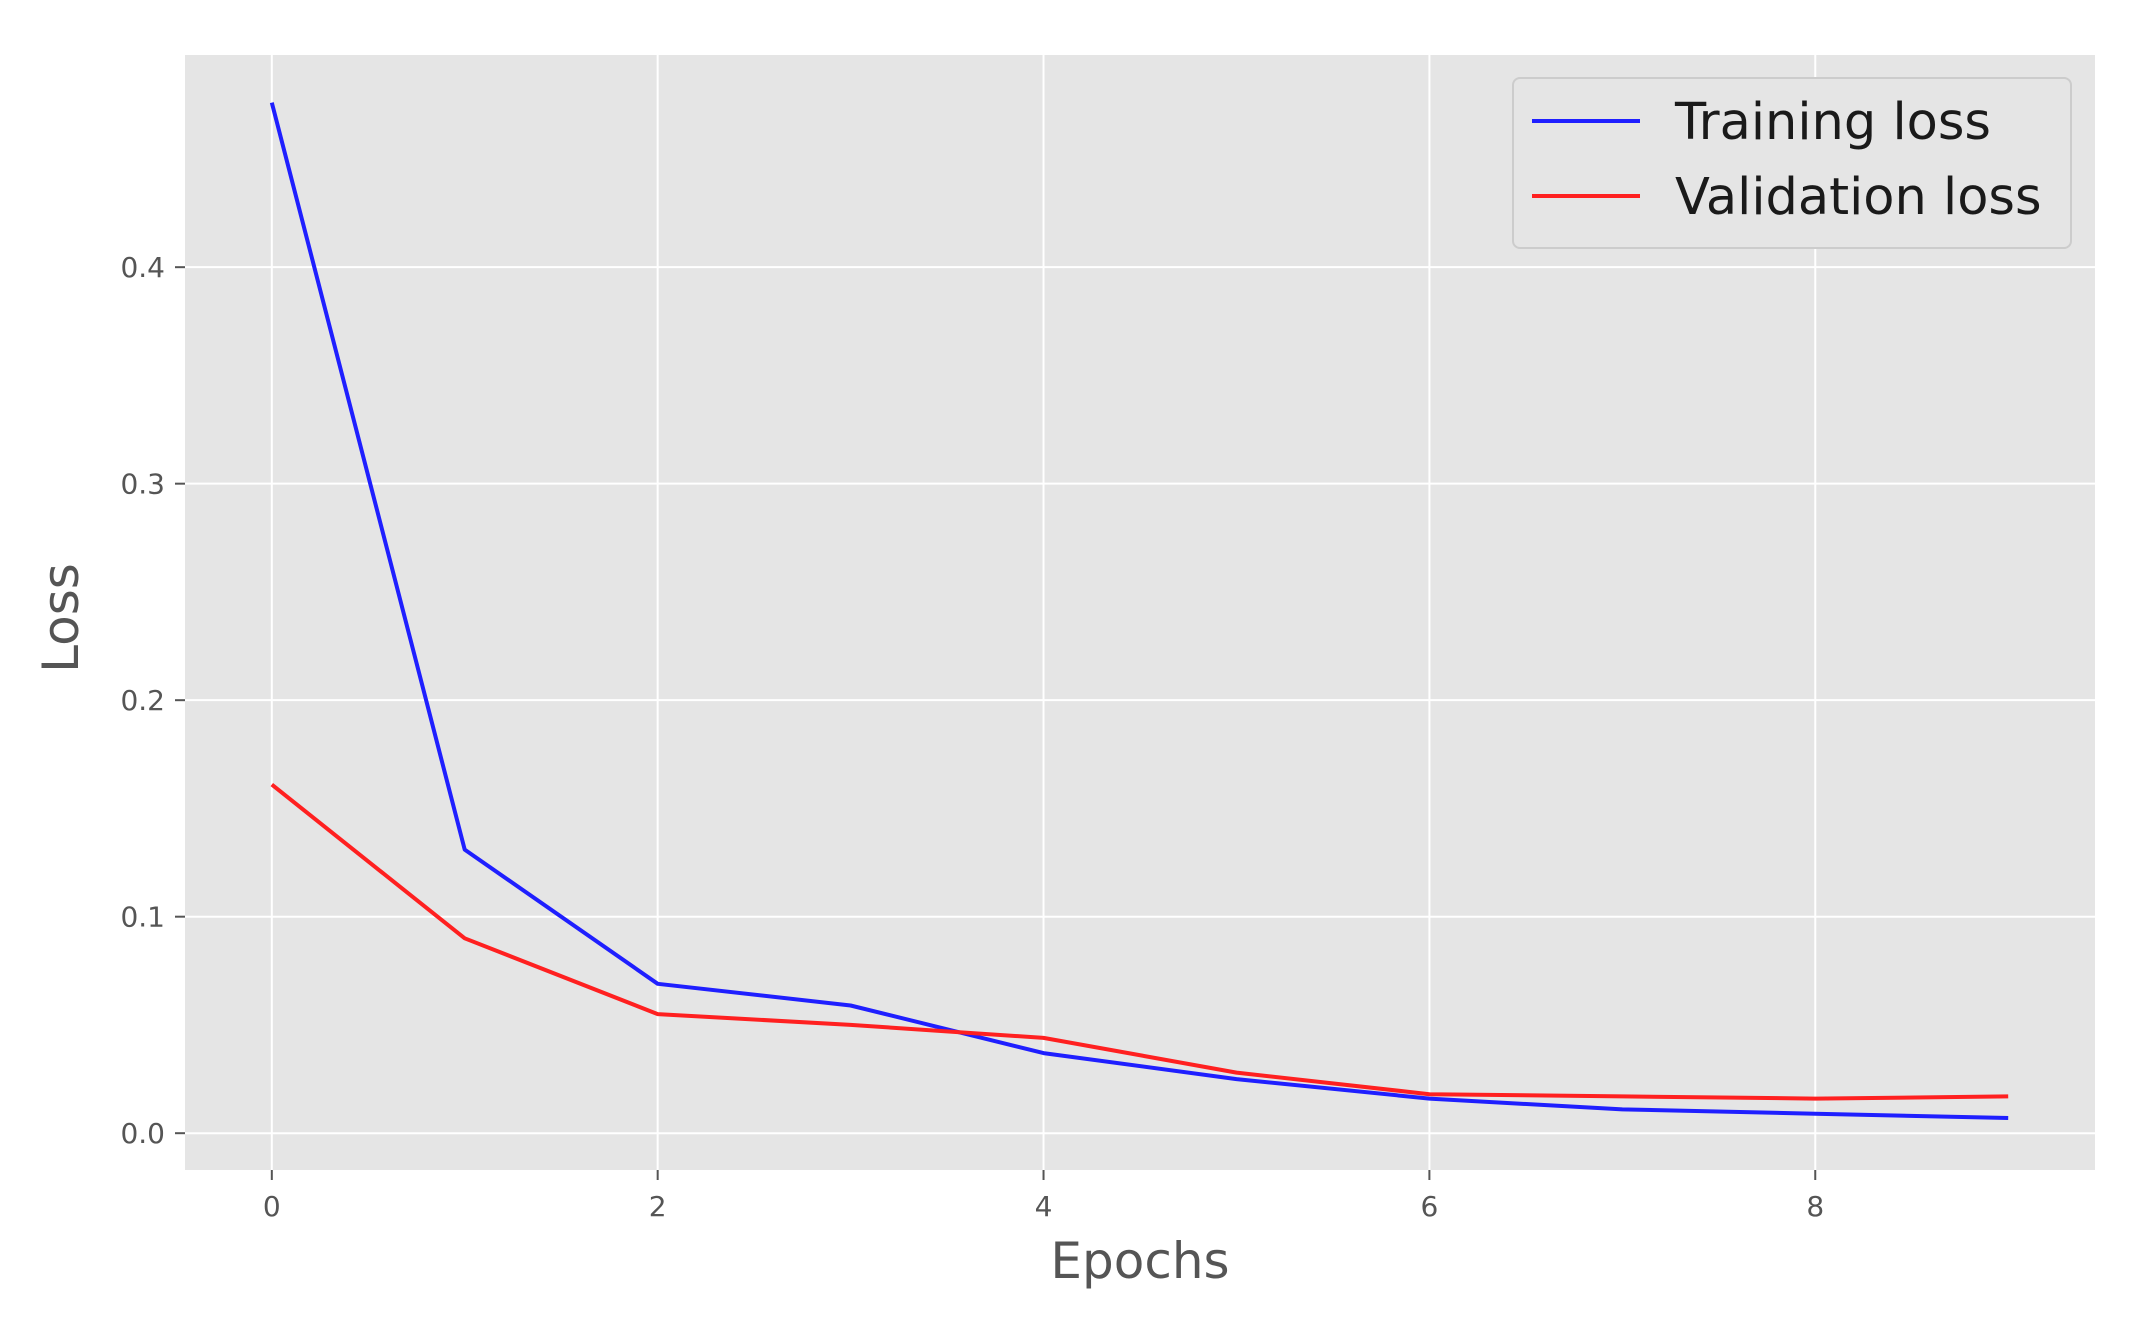 Image resolution: width=2134 pixels, height=1331 pixels. I want to click on x-tick-label: 6, so click(1429, 1206).